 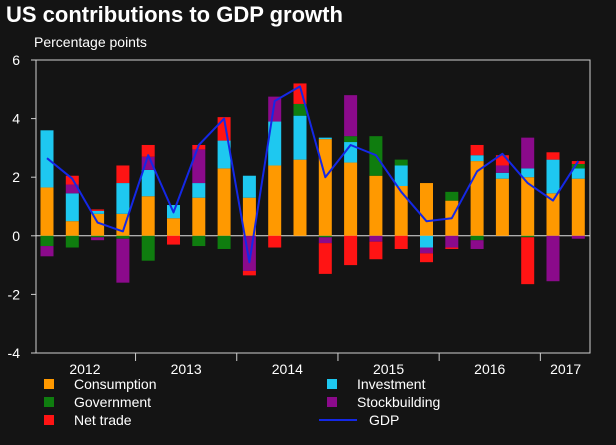 I want to click on x-year-label: 2012, so click(x=84, y=369).